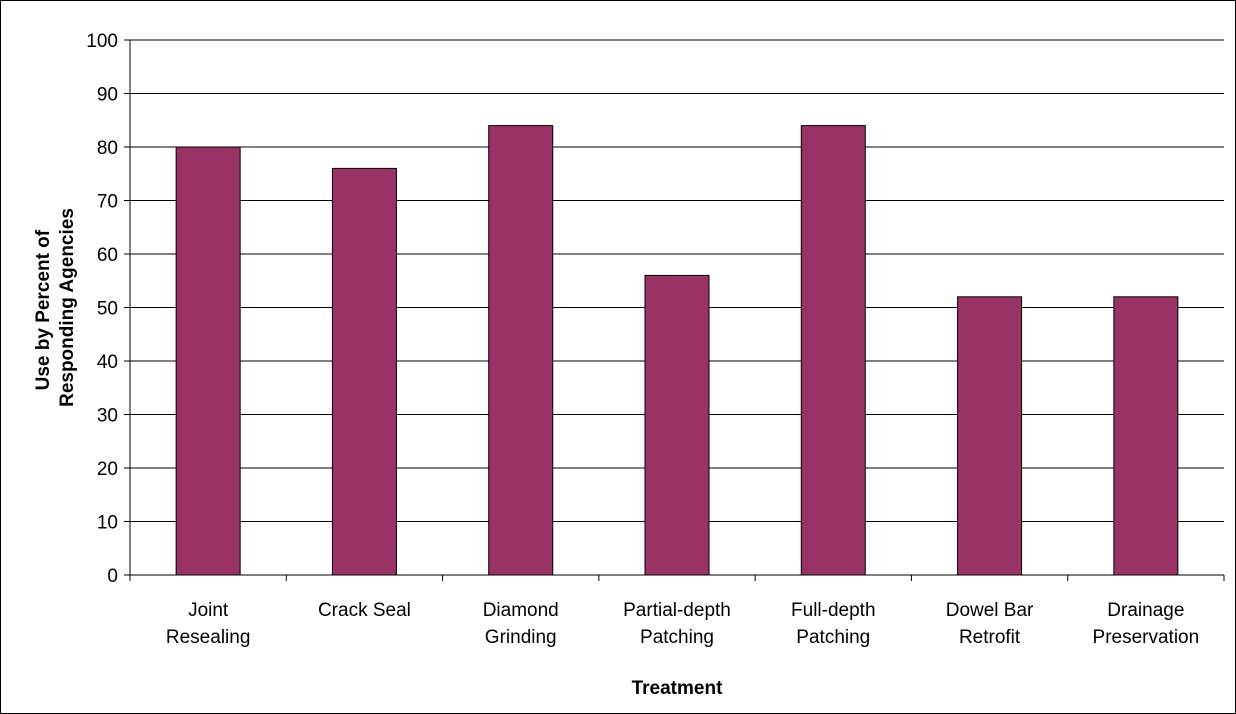 Image resolution: width=1236 pixels, height=714 pixels. I want to click on y-tick-label: 80, so click(107, 148).